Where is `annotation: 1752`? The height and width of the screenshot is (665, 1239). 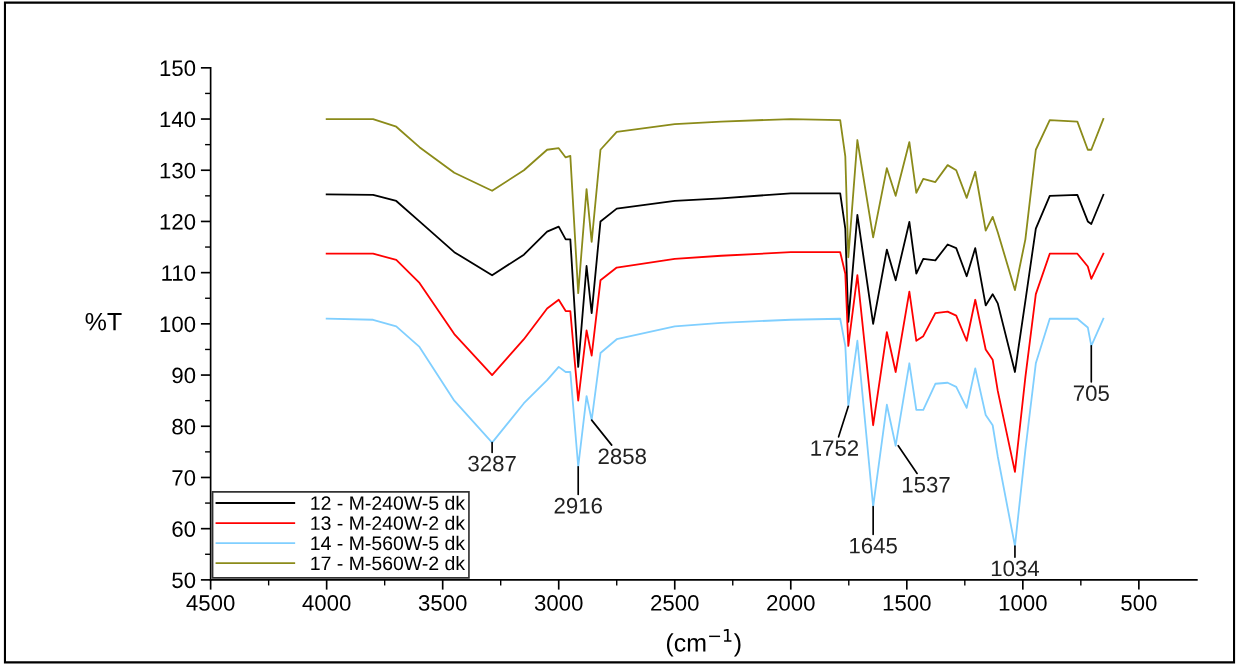
annotation: 1752 is located at coordinates (835, 448).